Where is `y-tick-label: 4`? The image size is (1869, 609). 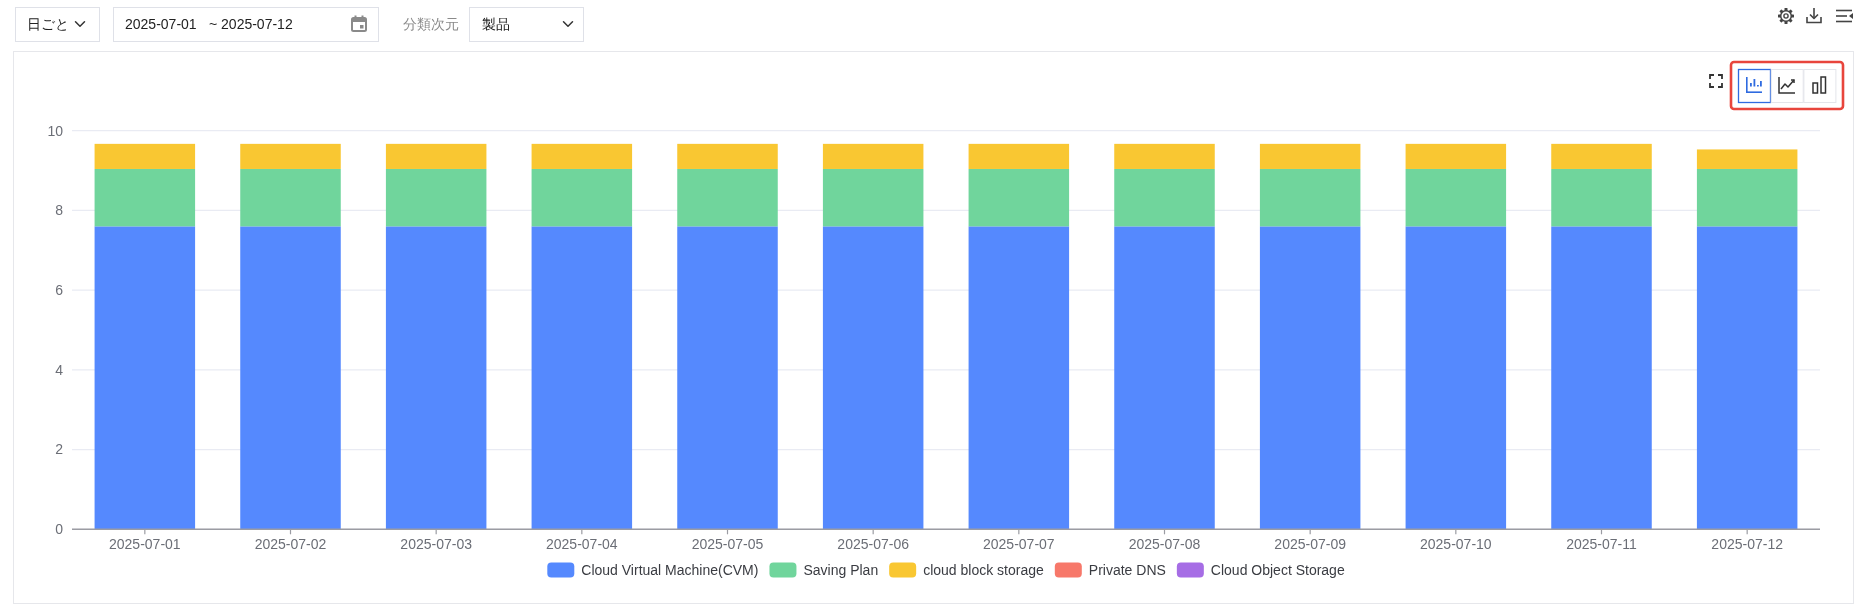 y-tick-label: 4 is located at coordinates (59, 369).